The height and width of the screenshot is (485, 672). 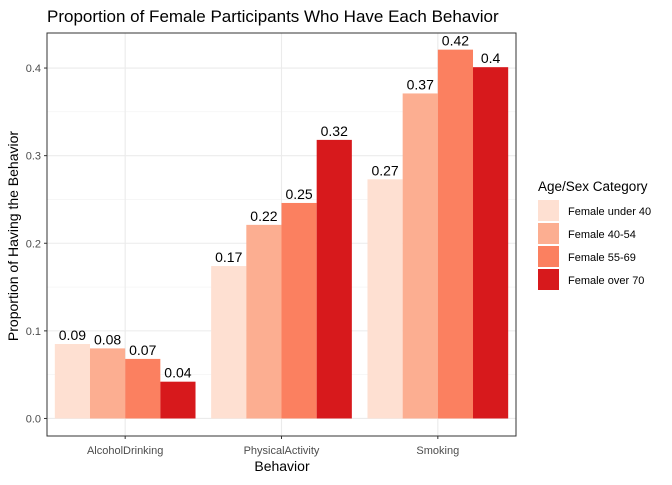 What do you see at coordinates (33, 69) in the screenshot?
I see `y-tick-label: 0.4` at bounding box center [33, 69].